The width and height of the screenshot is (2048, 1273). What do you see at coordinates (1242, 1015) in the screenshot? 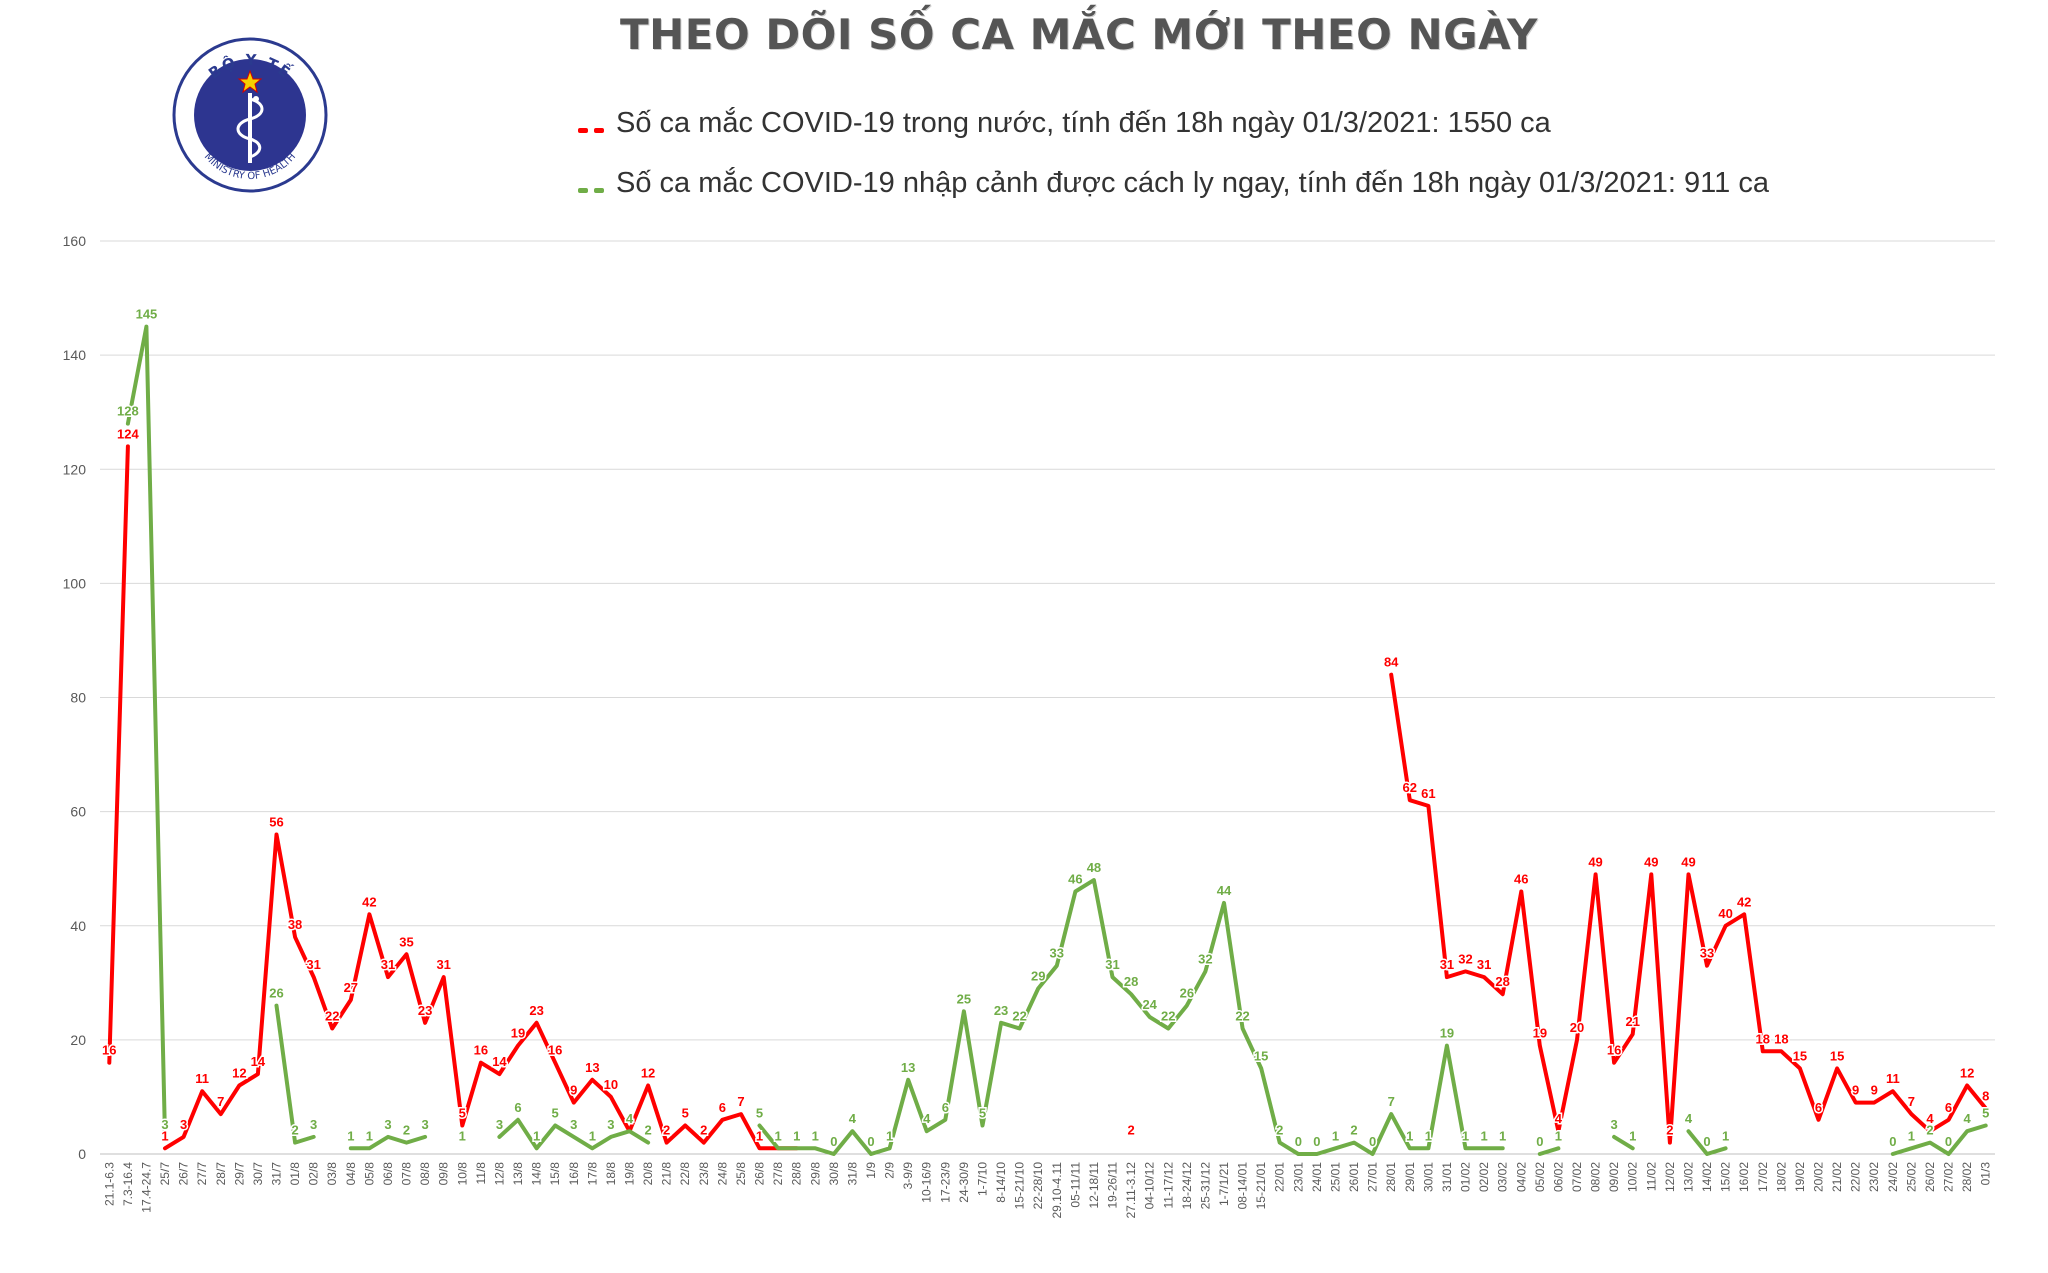
I see `series-imported-data-label: 22` at bounding box center [1242, 1015].